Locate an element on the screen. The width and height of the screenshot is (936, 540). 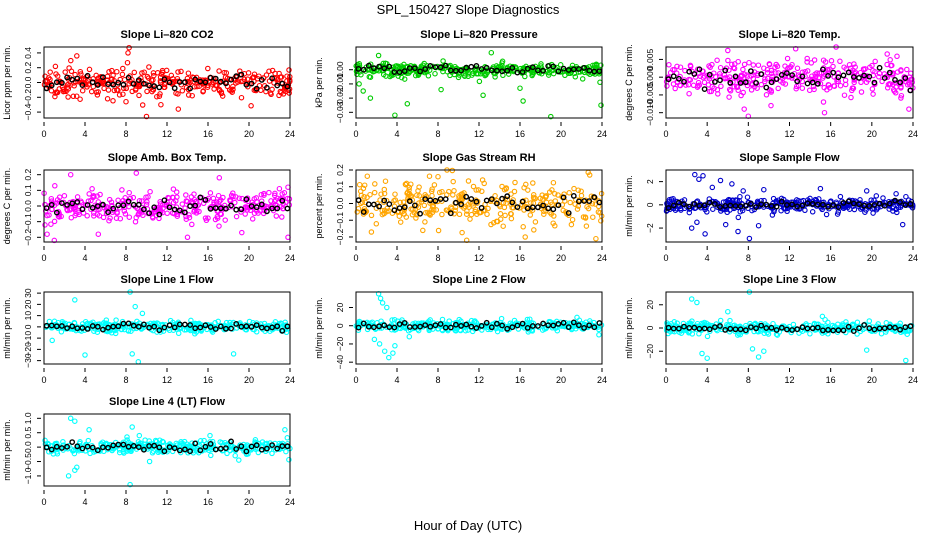
y-tick-label: 0.5 is located at coordinates (28, 433).